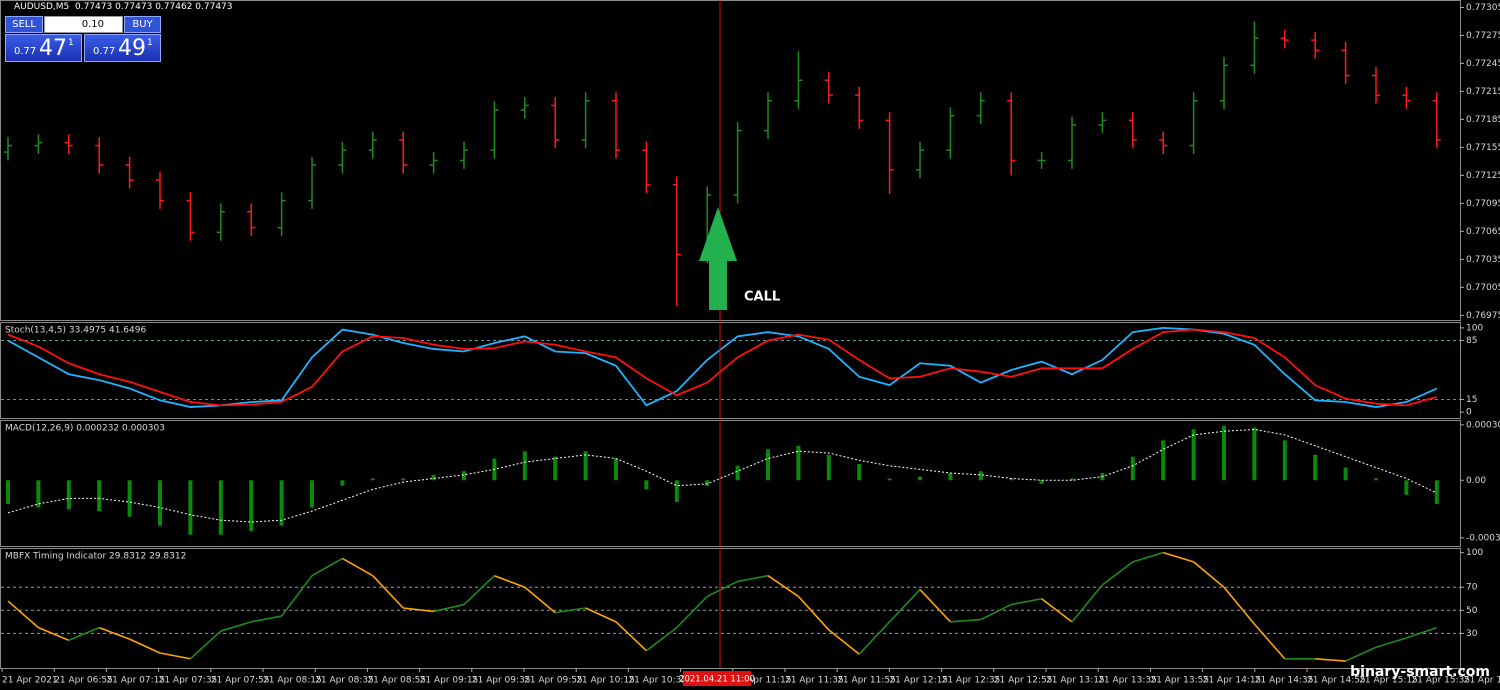 This screenshot has height=690, width=1500. What do you see at coordinates (122, 48) in the screenshot?
I see `buy-price: 0.77 49 1` at bounding box center [122, 48].